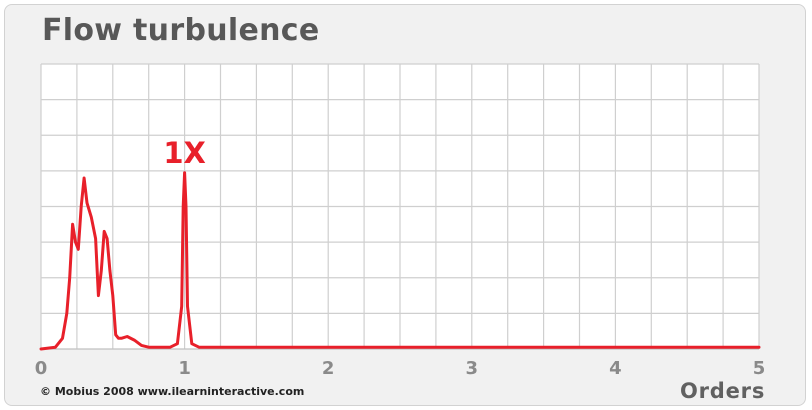  What do you see at coordinates (723, 391) in the screenshot?
I see `x-axis-label: Orders` at bounding box center [723, 391].